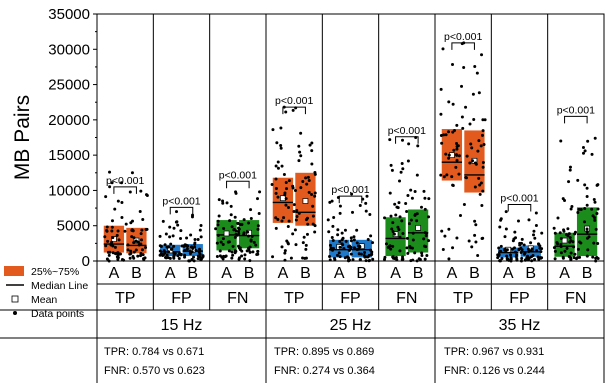 The height and width of the screenshot is (383, 605). I want to click on legend: 25%~75% Median Line Mean Data points, so click(46, 293).